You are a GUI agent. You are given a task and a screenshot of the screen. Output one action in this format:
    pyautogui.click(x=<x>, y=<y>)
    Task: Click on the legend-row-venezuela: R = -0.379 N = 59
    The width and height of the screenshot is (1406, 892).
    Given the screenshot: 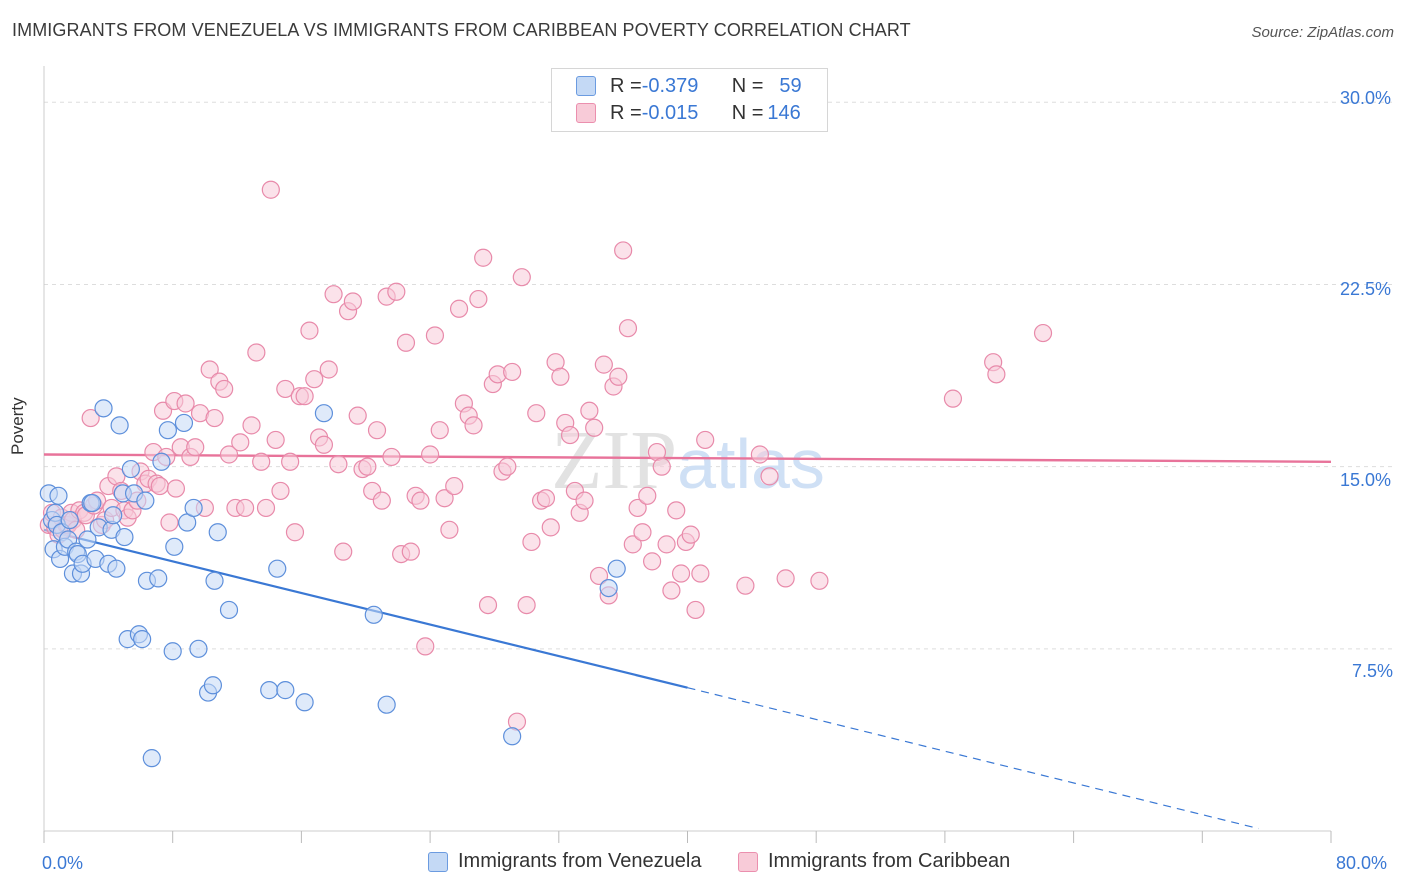 What is the action you would take?
    pyautogui.click(x=689, y=86)
    